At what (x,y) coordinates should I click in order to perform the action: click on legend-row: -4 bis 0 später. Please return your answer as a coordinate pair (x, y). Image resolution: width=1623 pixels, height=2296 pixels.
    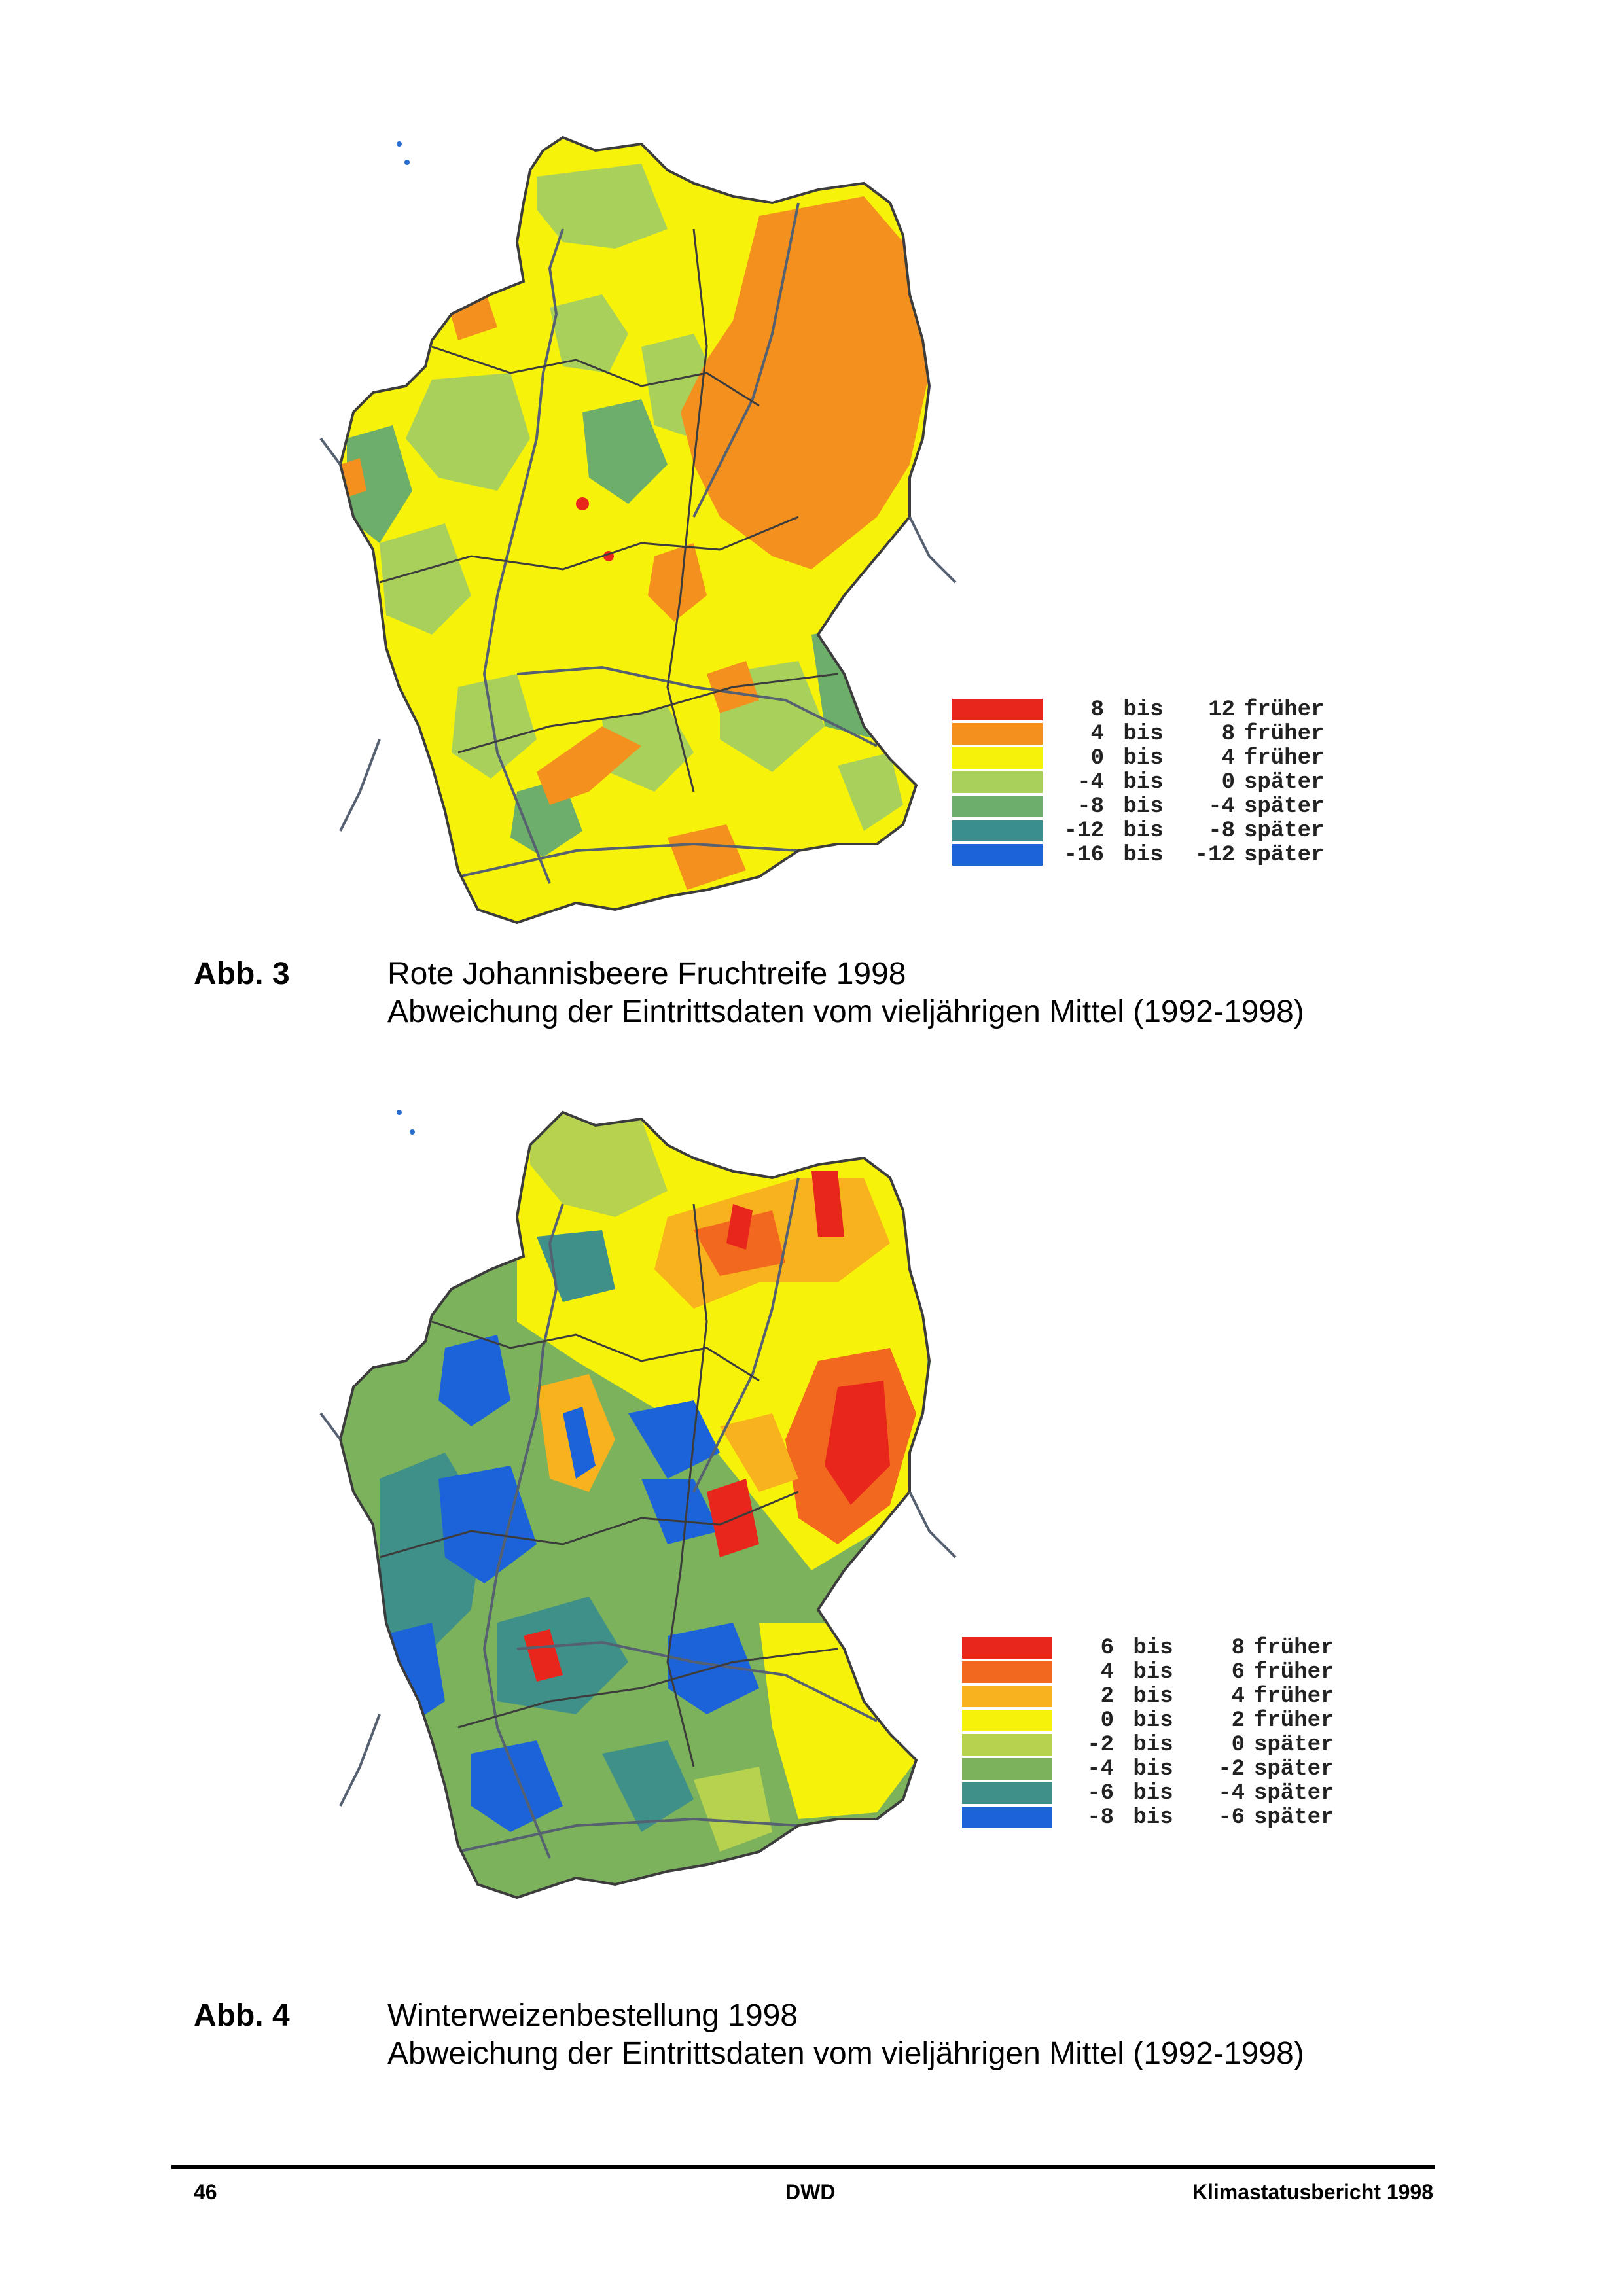
    Looking at the image, I should click on (1138, 782).